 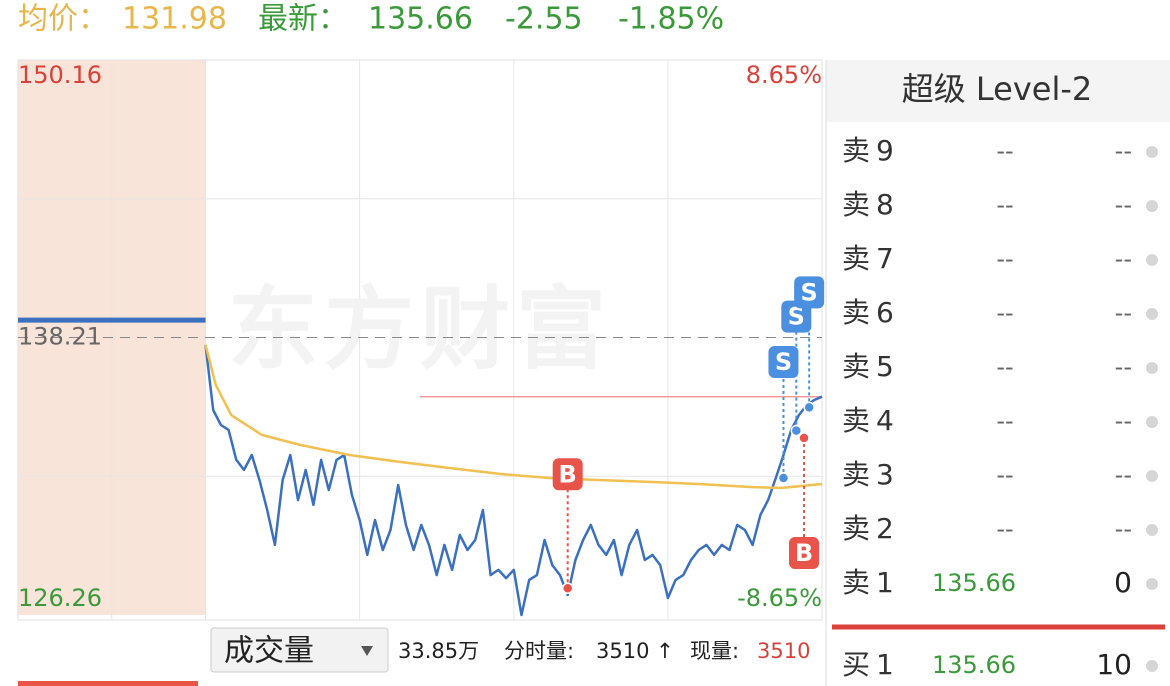 I want to click on y-tick-label: 150.16, so click(x=60, y=75).